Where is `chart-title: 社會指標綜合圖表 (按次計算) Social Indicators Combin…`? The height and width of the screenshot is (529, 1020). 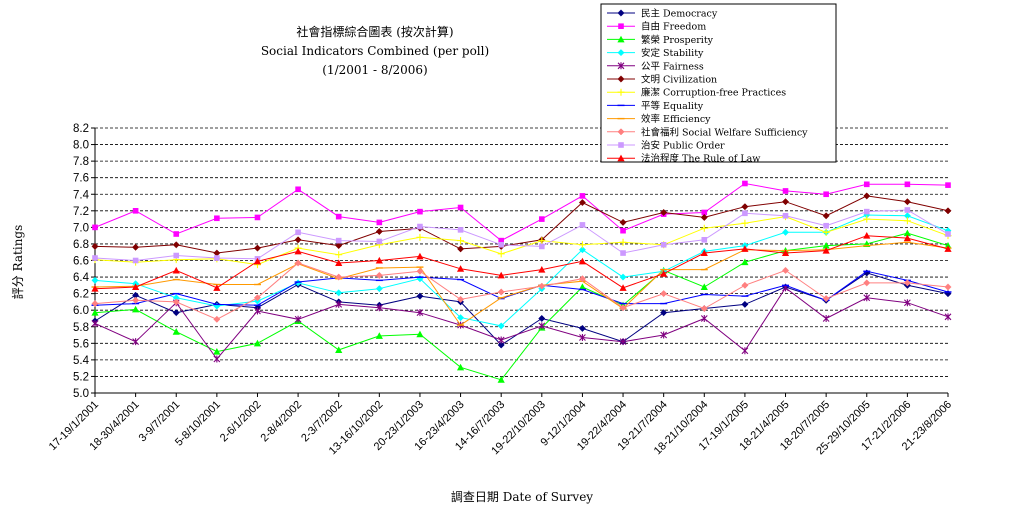 chart-title: 社會指標綜合圖表 (按次計算) Social Indicators Combin… is located at coordinates (375, 50).